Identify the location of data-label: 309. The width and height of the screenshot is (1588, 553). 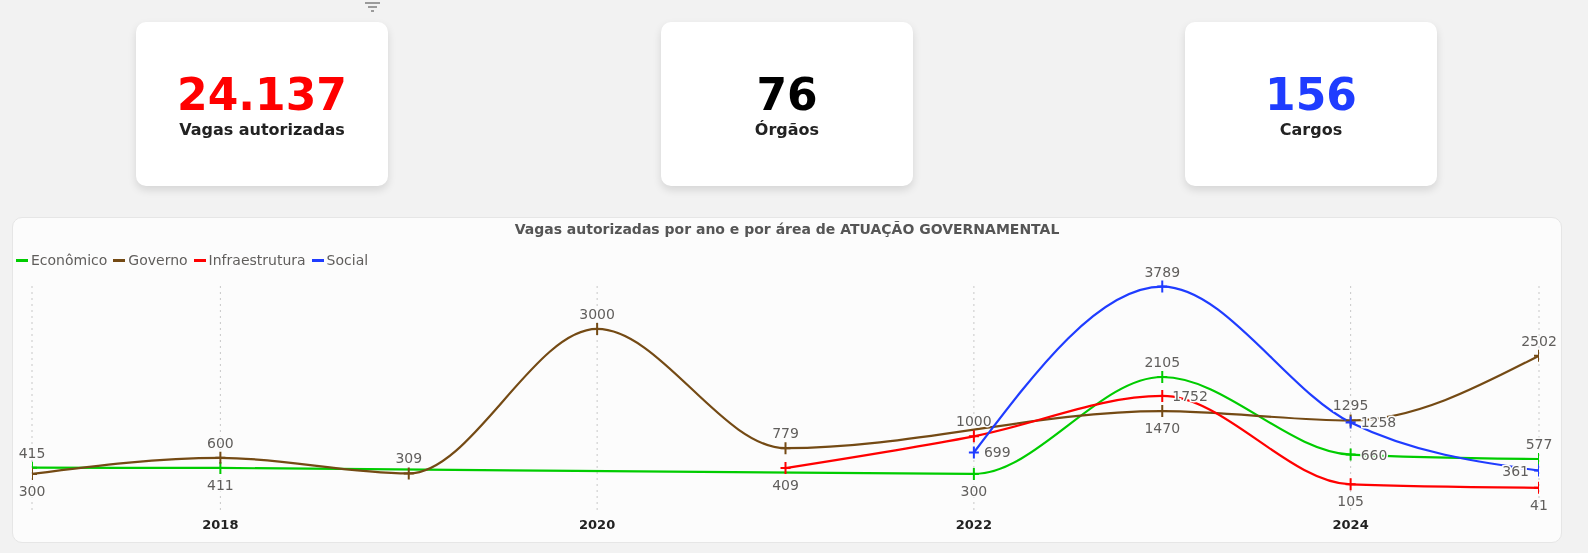
(409, 458).